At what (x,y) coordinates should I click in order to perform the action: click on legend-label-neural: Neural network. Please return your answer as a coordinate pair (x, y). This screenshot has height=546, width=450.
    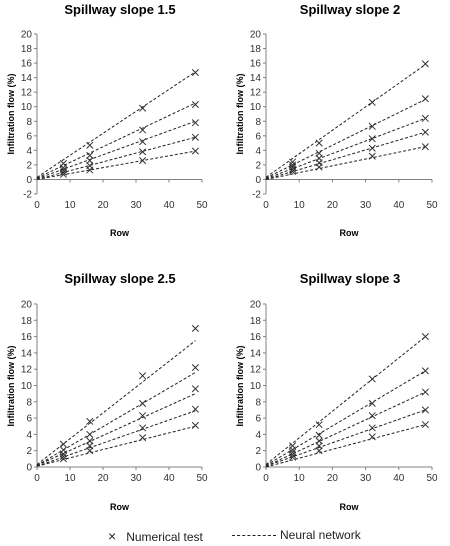
    Looking at the image, I should click on (320, 535).